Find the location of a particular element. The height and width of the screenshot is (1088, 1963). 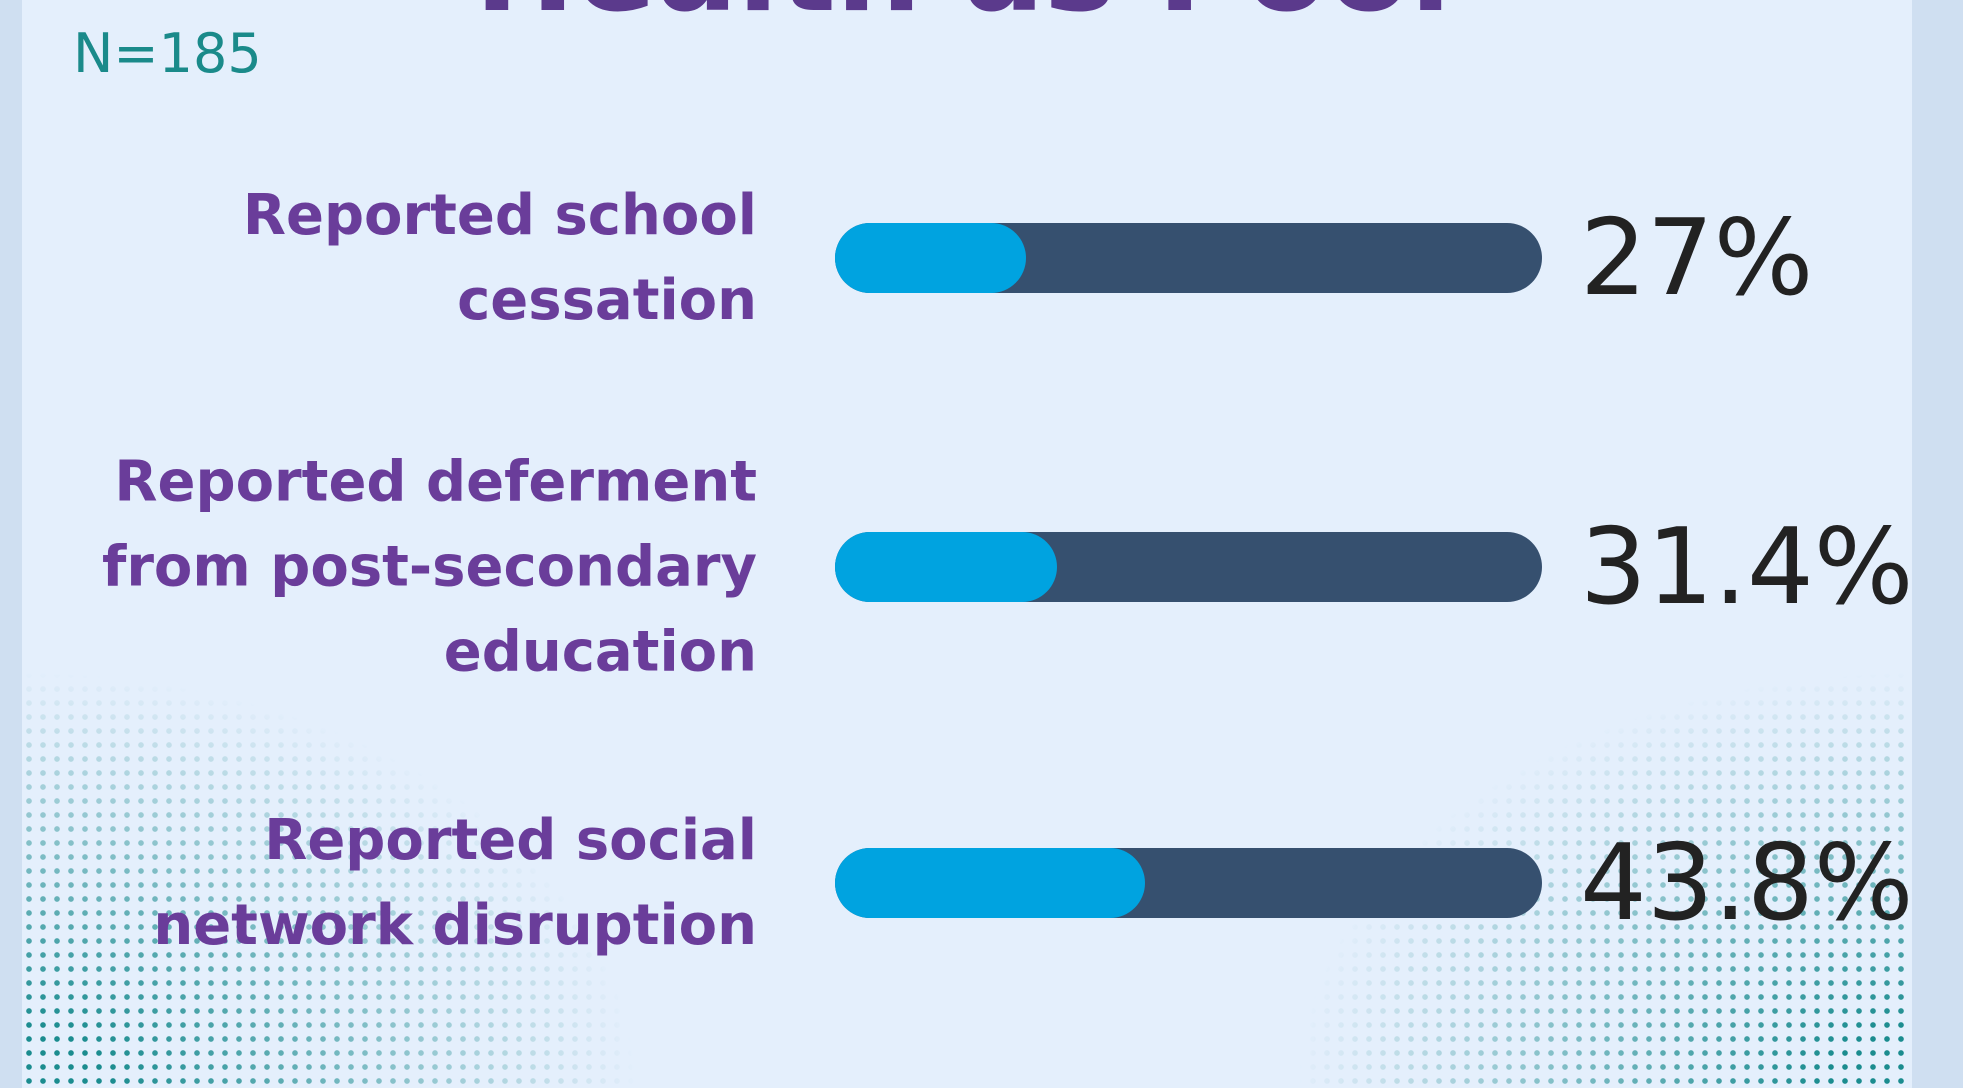

subtitle: N=185 is located at coordinates (167, 53).